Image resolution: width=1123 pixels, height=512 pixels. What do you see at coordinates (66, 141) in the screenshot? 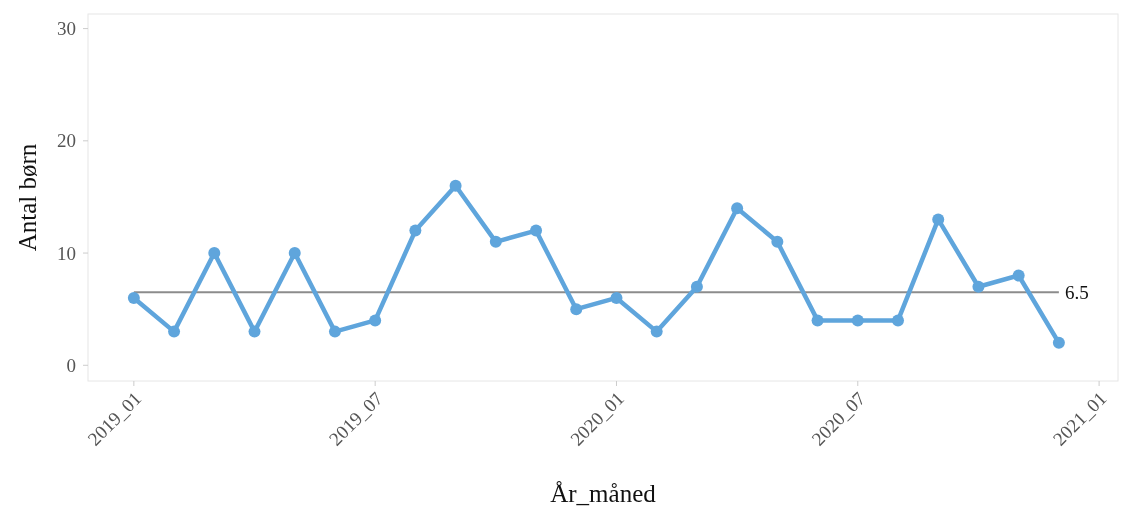
I see `y-tick-label: 20` at bounding box center [66, 141].